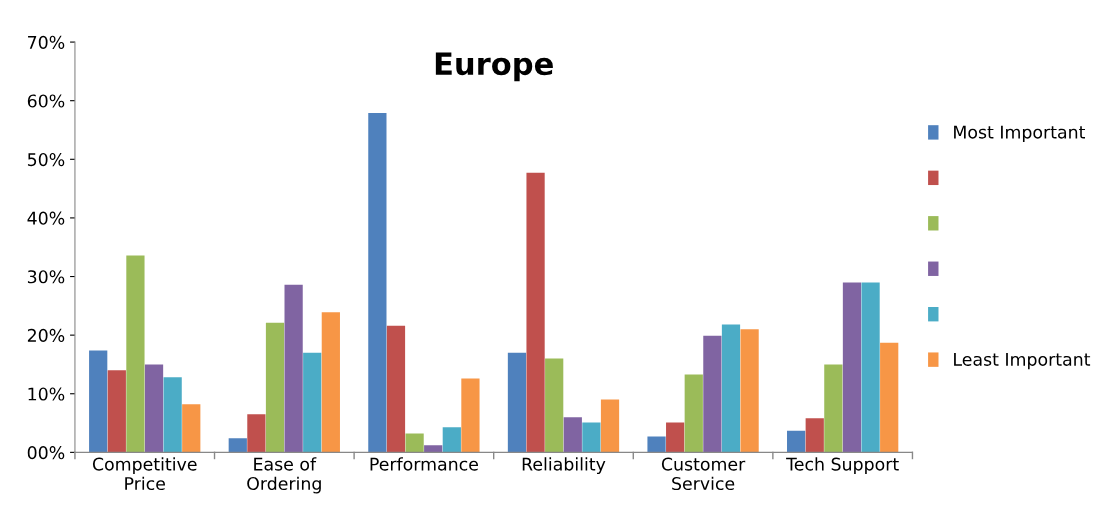 Image resolution: width=1102 pixels, height=526 pixels. What do you see at coordinates (703, 474) in the screenshot?
I see `x-tick-label: Customer Service` at bounding box center [703, 474].